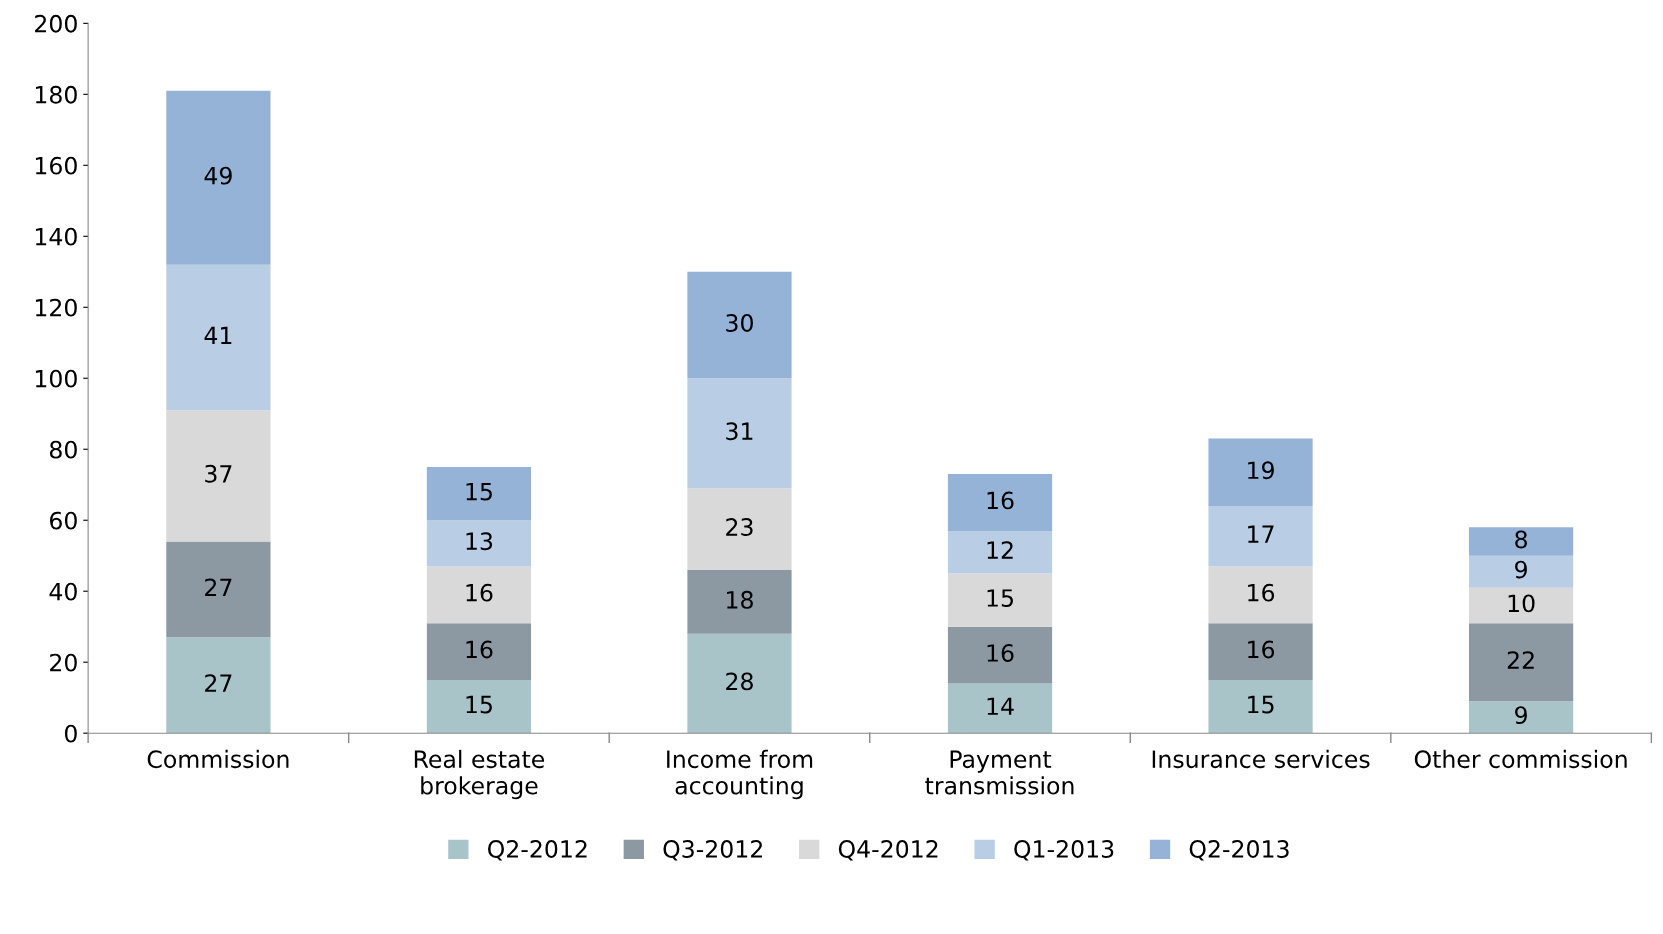  What do you see at coordinates (63, 520) in the screenshot?
I see `y-tick-label: 60` at bounding box center [63, 520].